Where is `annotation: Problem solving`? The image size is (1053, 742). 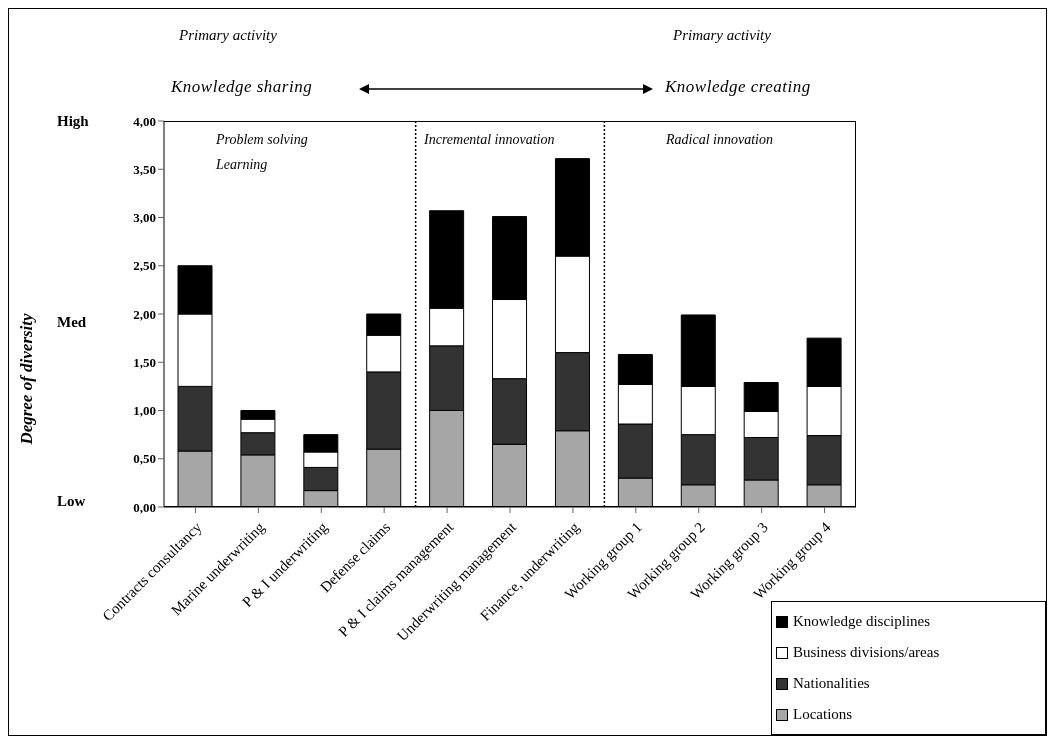 annotation: Problem solving is located at coordinates (262, 140).